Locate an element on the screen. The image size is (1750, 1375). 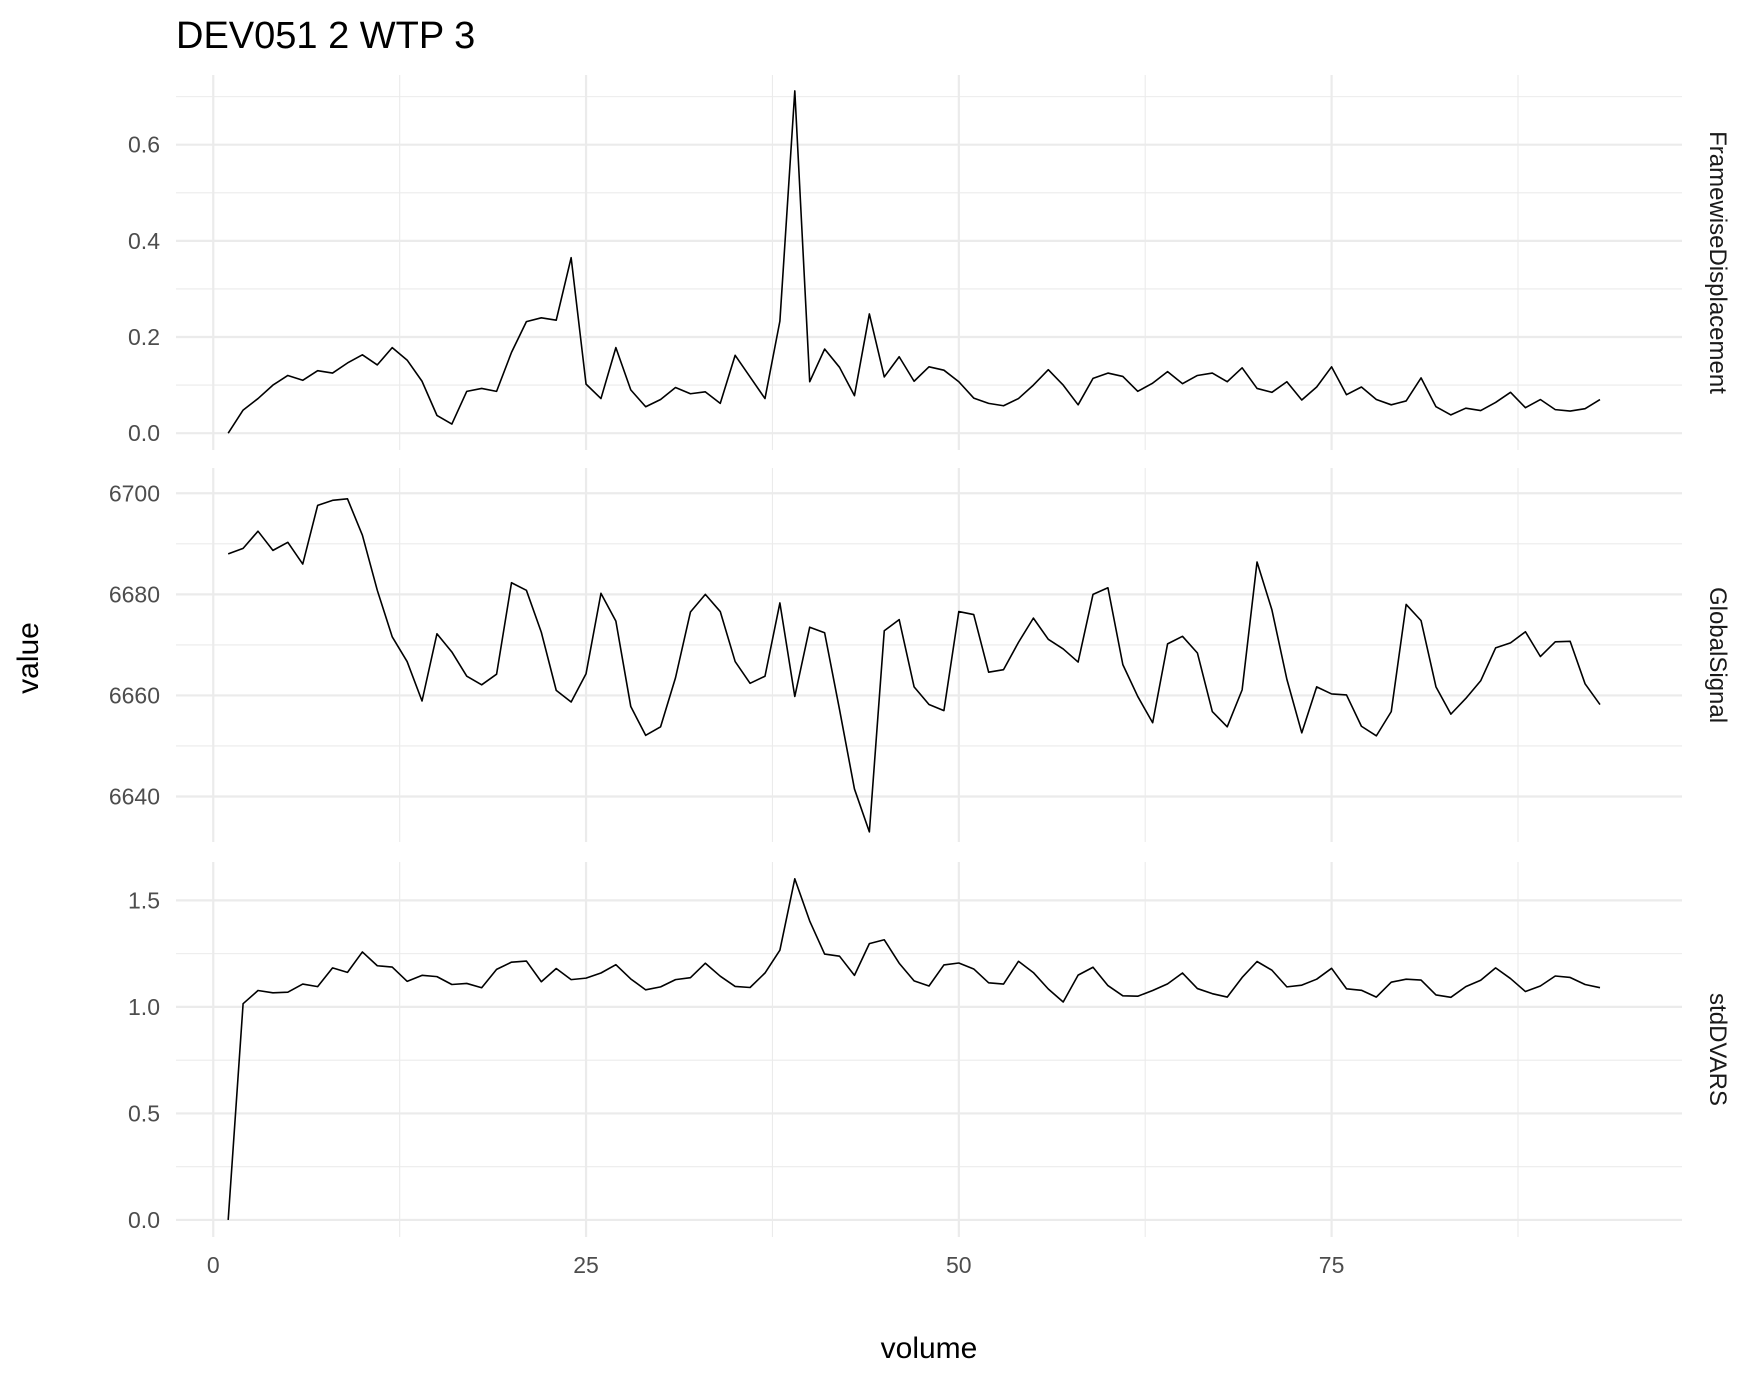
x-tick-label: 25 is located at coordinates (586, 1265).